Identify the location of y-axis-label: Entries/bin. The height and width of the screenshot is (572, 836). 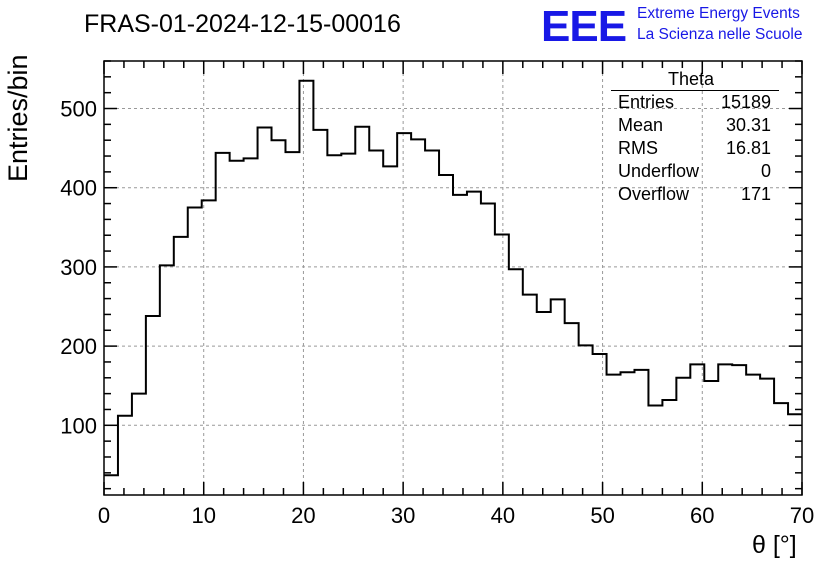
(18, 118).